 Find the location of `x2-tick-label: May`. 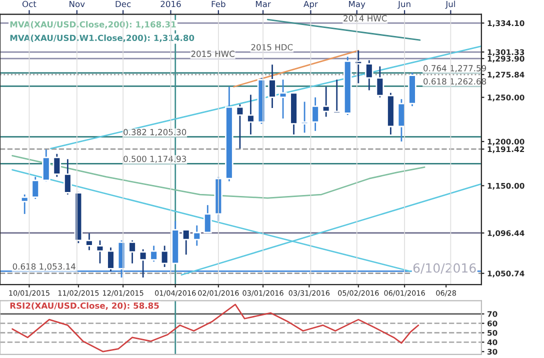

x2-tick-label: May is located at coordinates (357, 4).